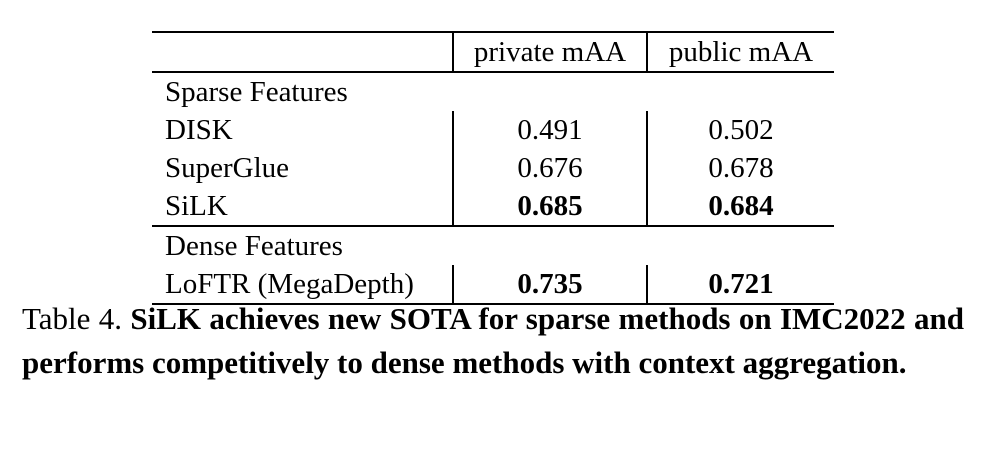  What do you see at coordinates (550, 285) in the screenshot?
I see `private-maa-cell: 0.735` at bounding box center [550, 285].